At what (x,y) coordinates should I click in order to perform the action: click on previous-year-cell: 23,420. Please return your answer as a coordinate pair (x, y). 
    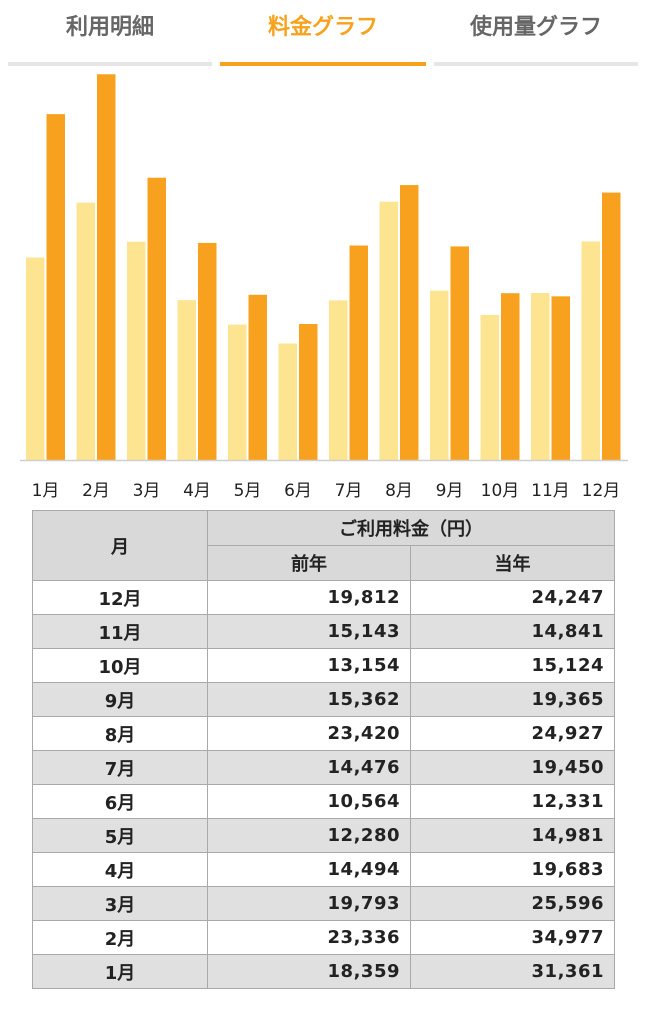
    Looking at the image, I should click on (309, 733).